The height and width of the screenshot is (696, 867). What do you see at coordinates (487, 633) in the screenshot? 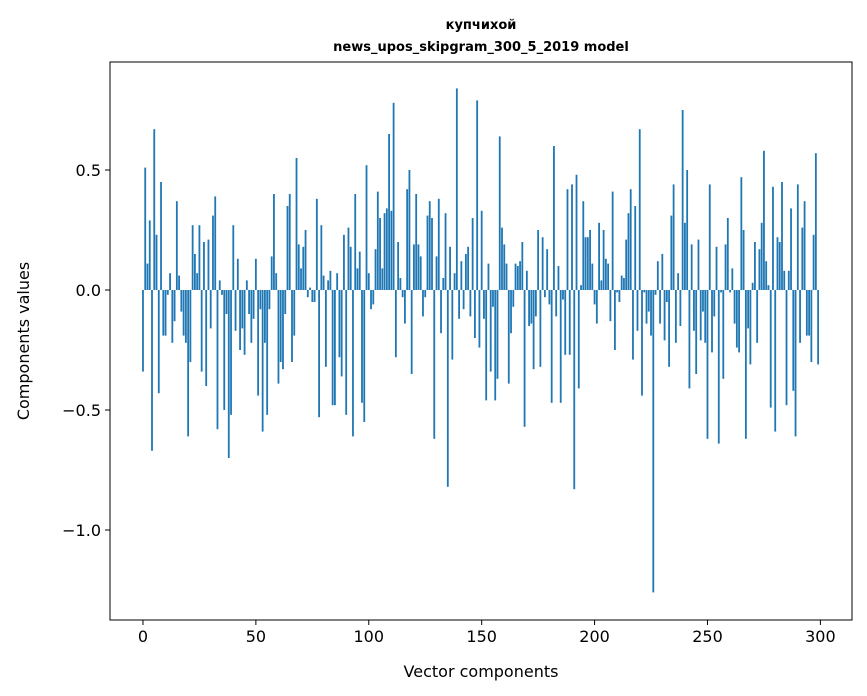
I see `x-axis: 0 50 100 150 200 250 300` at bounding box center [487, 633].